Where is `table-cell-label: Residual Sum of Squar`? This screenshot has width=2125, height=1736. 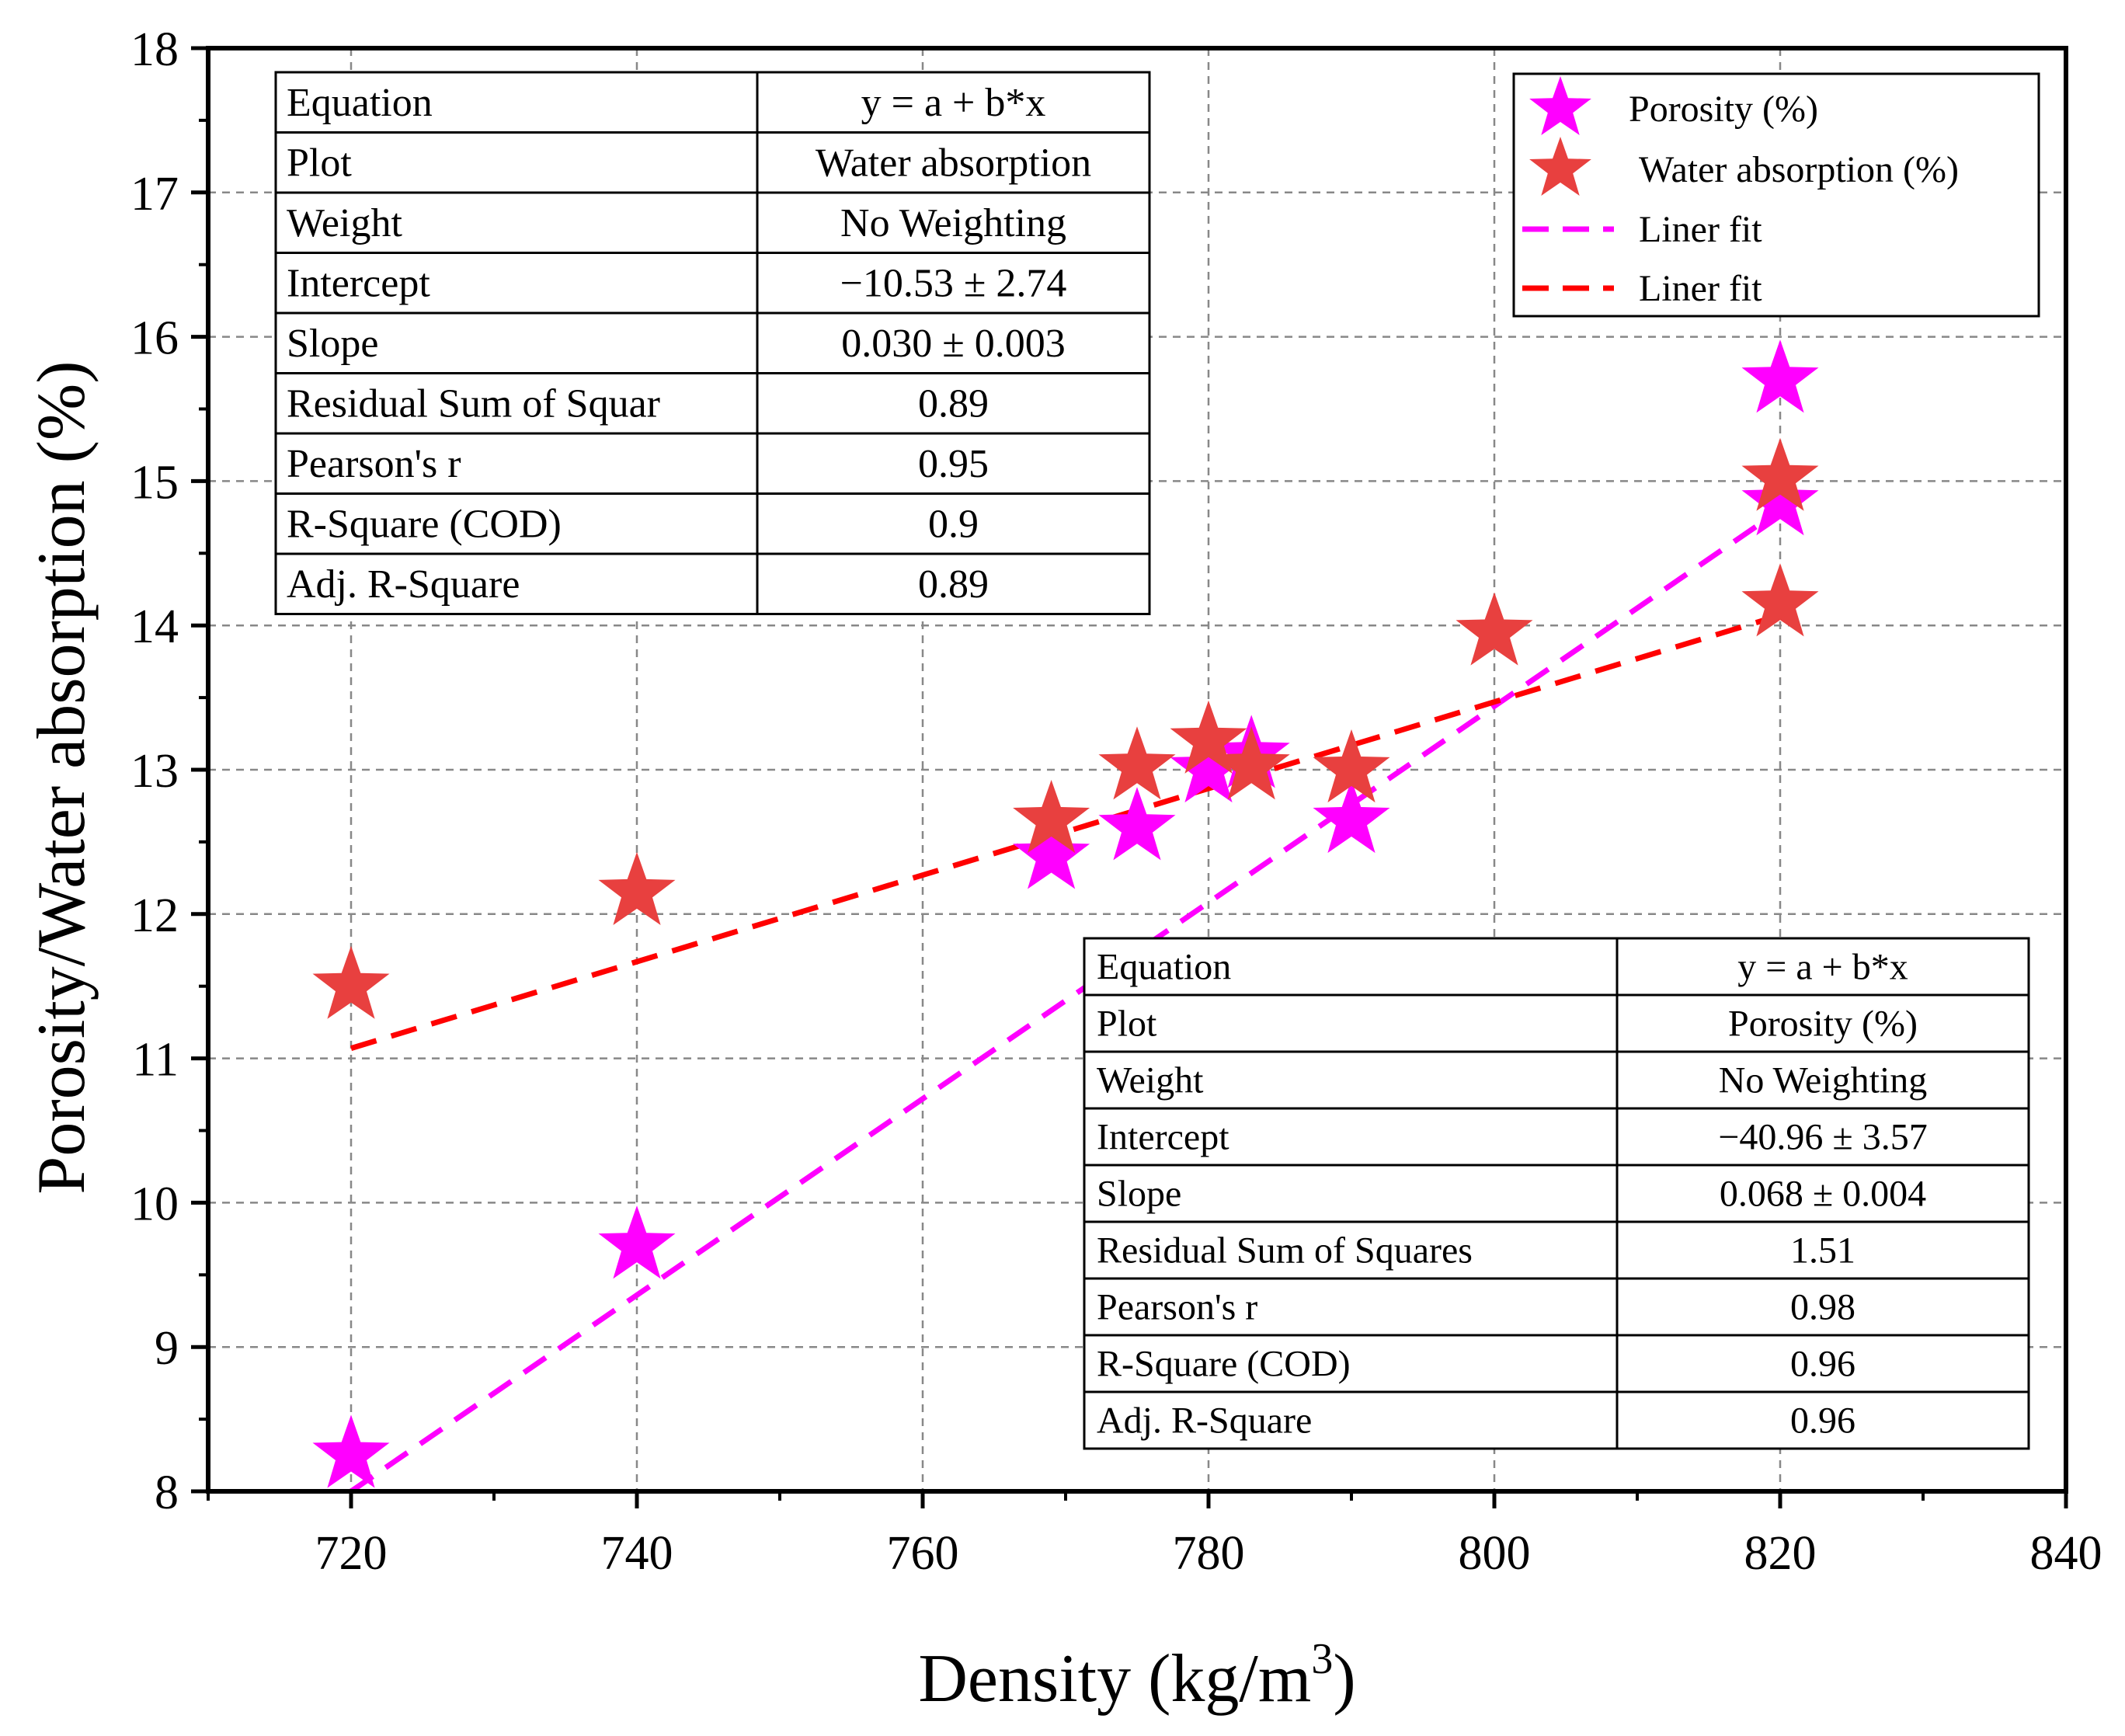
table-cell-label: Residual Sum of Squar is located at coordinates (473, 403).